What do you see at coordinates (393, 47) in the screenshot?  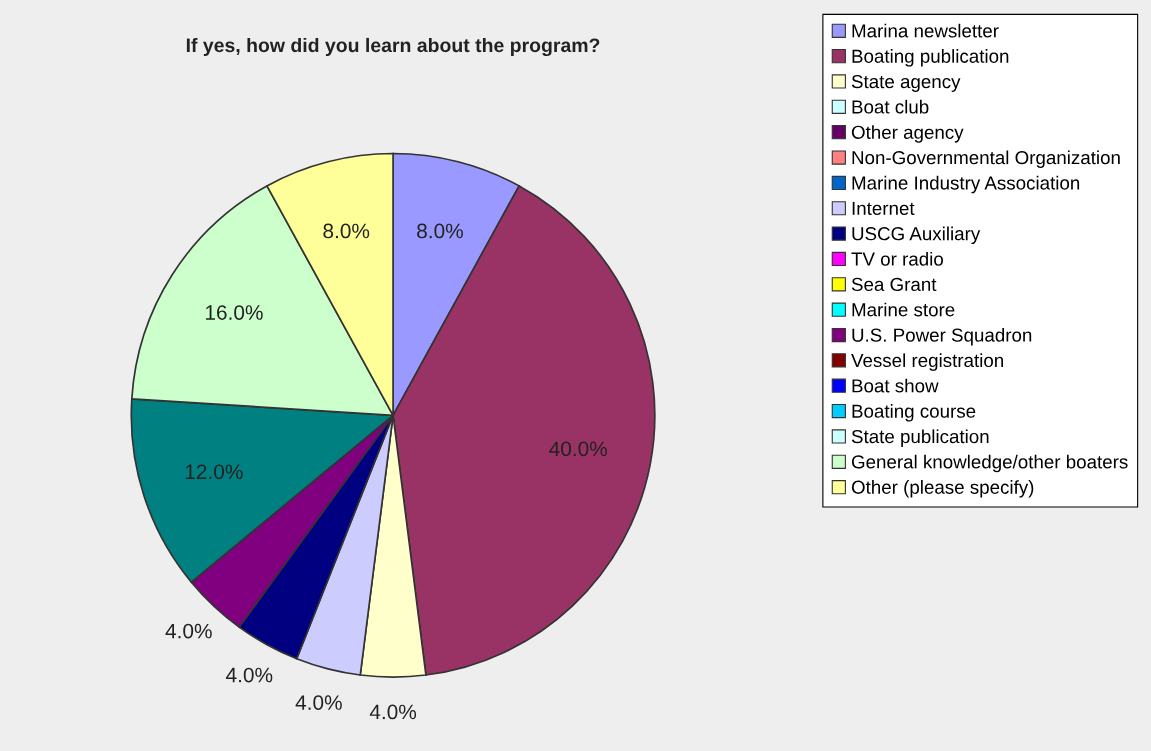 I see `text: If yes, how did you learn about the program?` at bounding box center [393, 47].